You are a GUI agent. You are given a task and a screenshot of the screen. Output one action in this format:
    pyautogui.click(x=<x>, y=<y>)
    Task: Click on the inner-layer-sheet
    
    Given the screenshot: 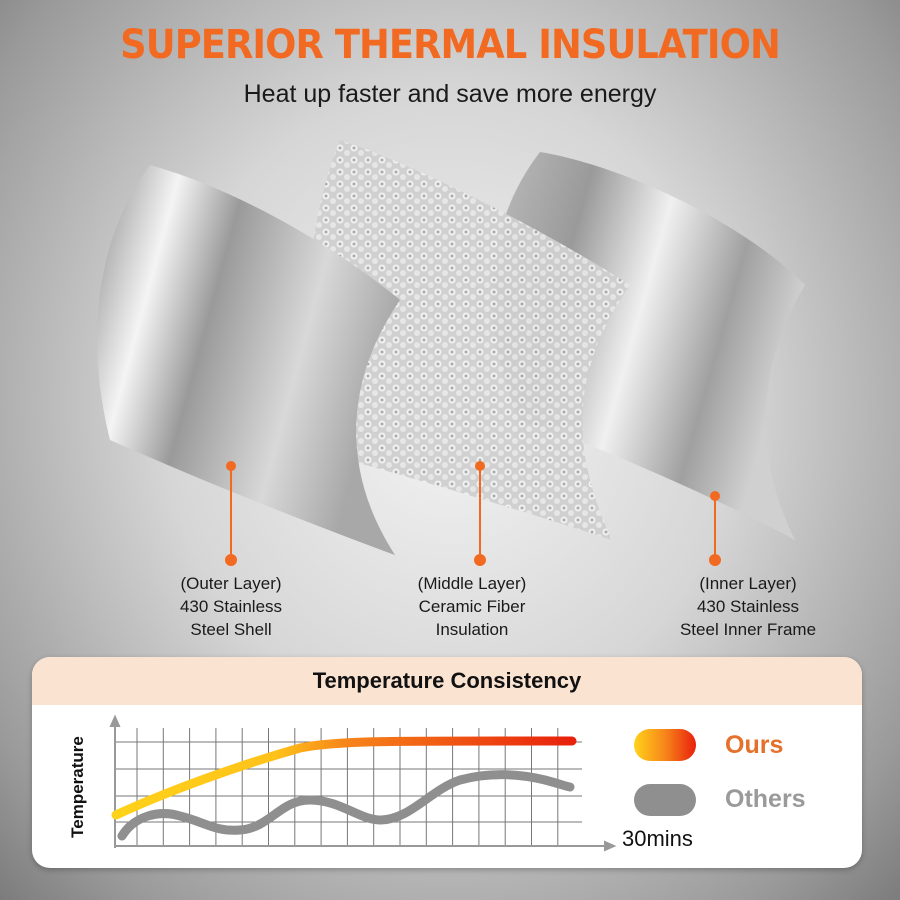 What is the action you would take?
    pyautogui.click(x=648, y=346)
    